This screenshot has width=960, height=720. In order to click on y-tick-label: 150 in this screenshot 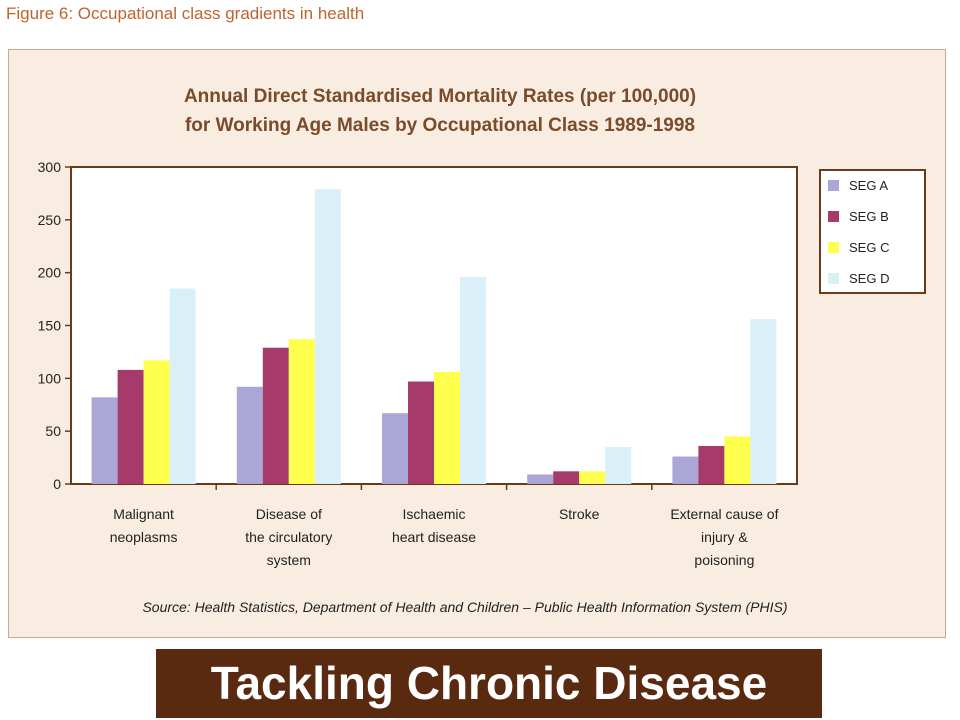, I will do `click(50, 326)`.